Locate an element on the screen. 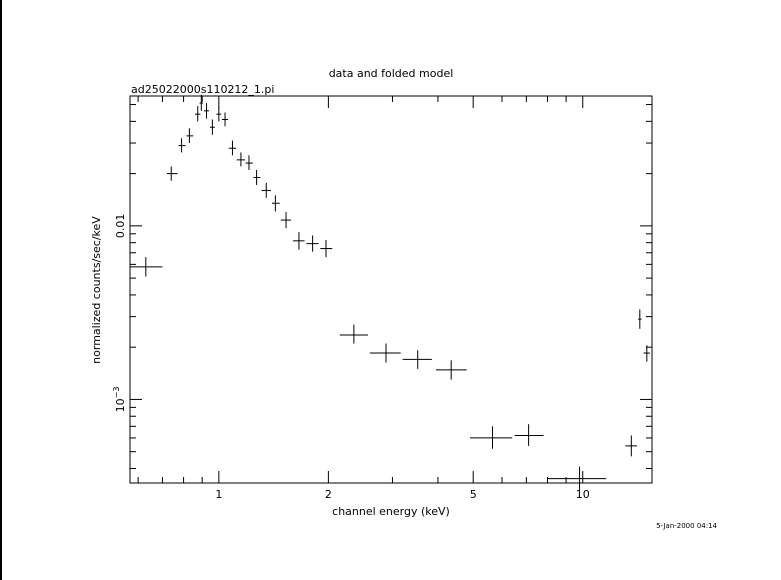 This screenshot has width=781, height=580. x-tick-label: 10 is located at coordinates (583, 494).